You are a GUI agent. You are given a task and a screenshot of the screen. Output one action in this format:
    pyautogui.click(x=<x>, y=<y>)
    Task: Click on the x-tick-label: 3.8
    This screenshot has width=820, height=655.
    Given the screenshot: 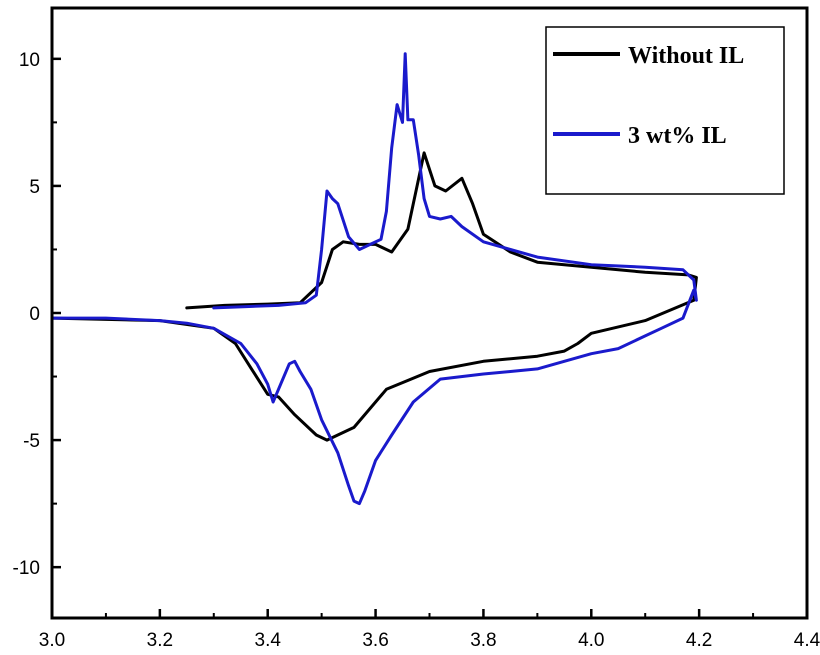 What is the action you would take?
    pyautogui.click(x=483, y=640)
    